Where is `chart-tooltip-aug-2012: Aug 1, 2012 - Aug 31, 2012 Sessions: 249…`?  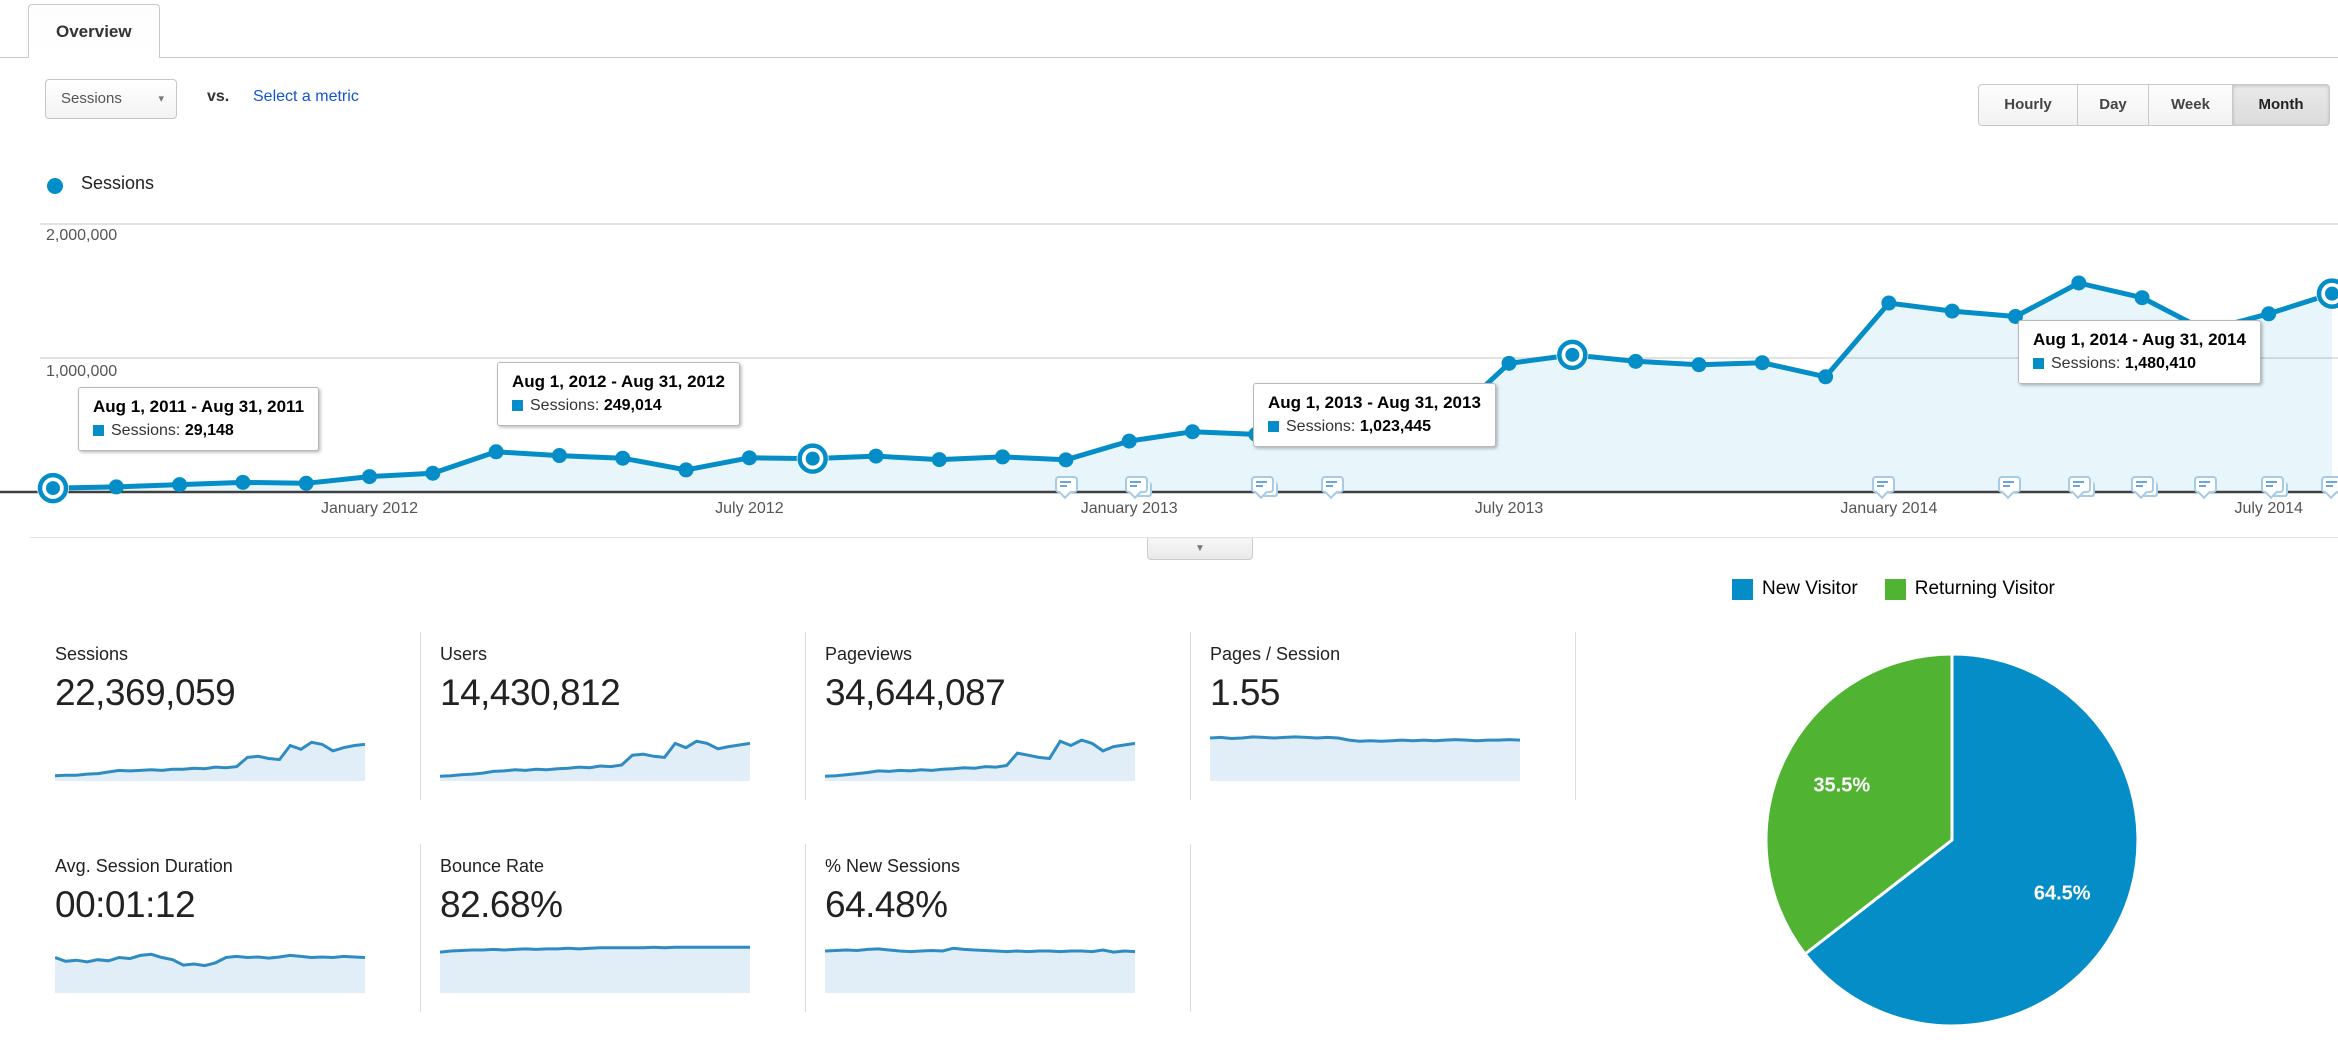
chart-tooltip-aug-2012: Aug 1, 2012 - Aug 31, 2012 Sessions: 249… is located at coordinates (618, 394).